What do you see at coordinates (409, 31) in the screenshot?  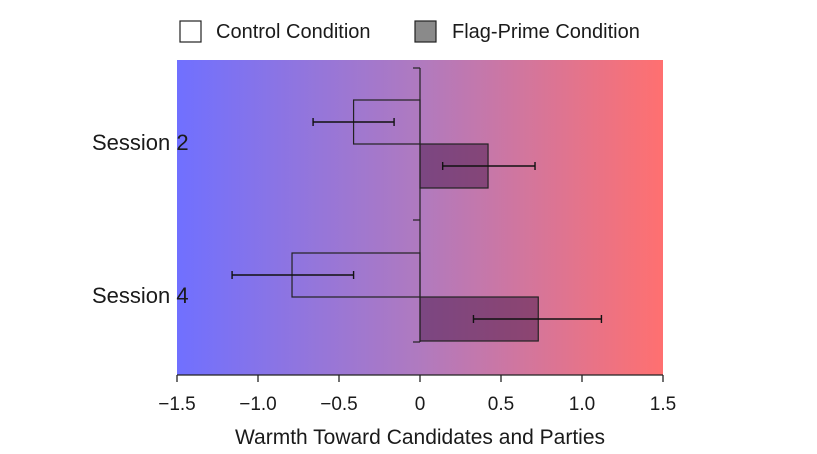 I see `legend: Control Condition Flag-Prime Condition` at bounding box center [409, 31].